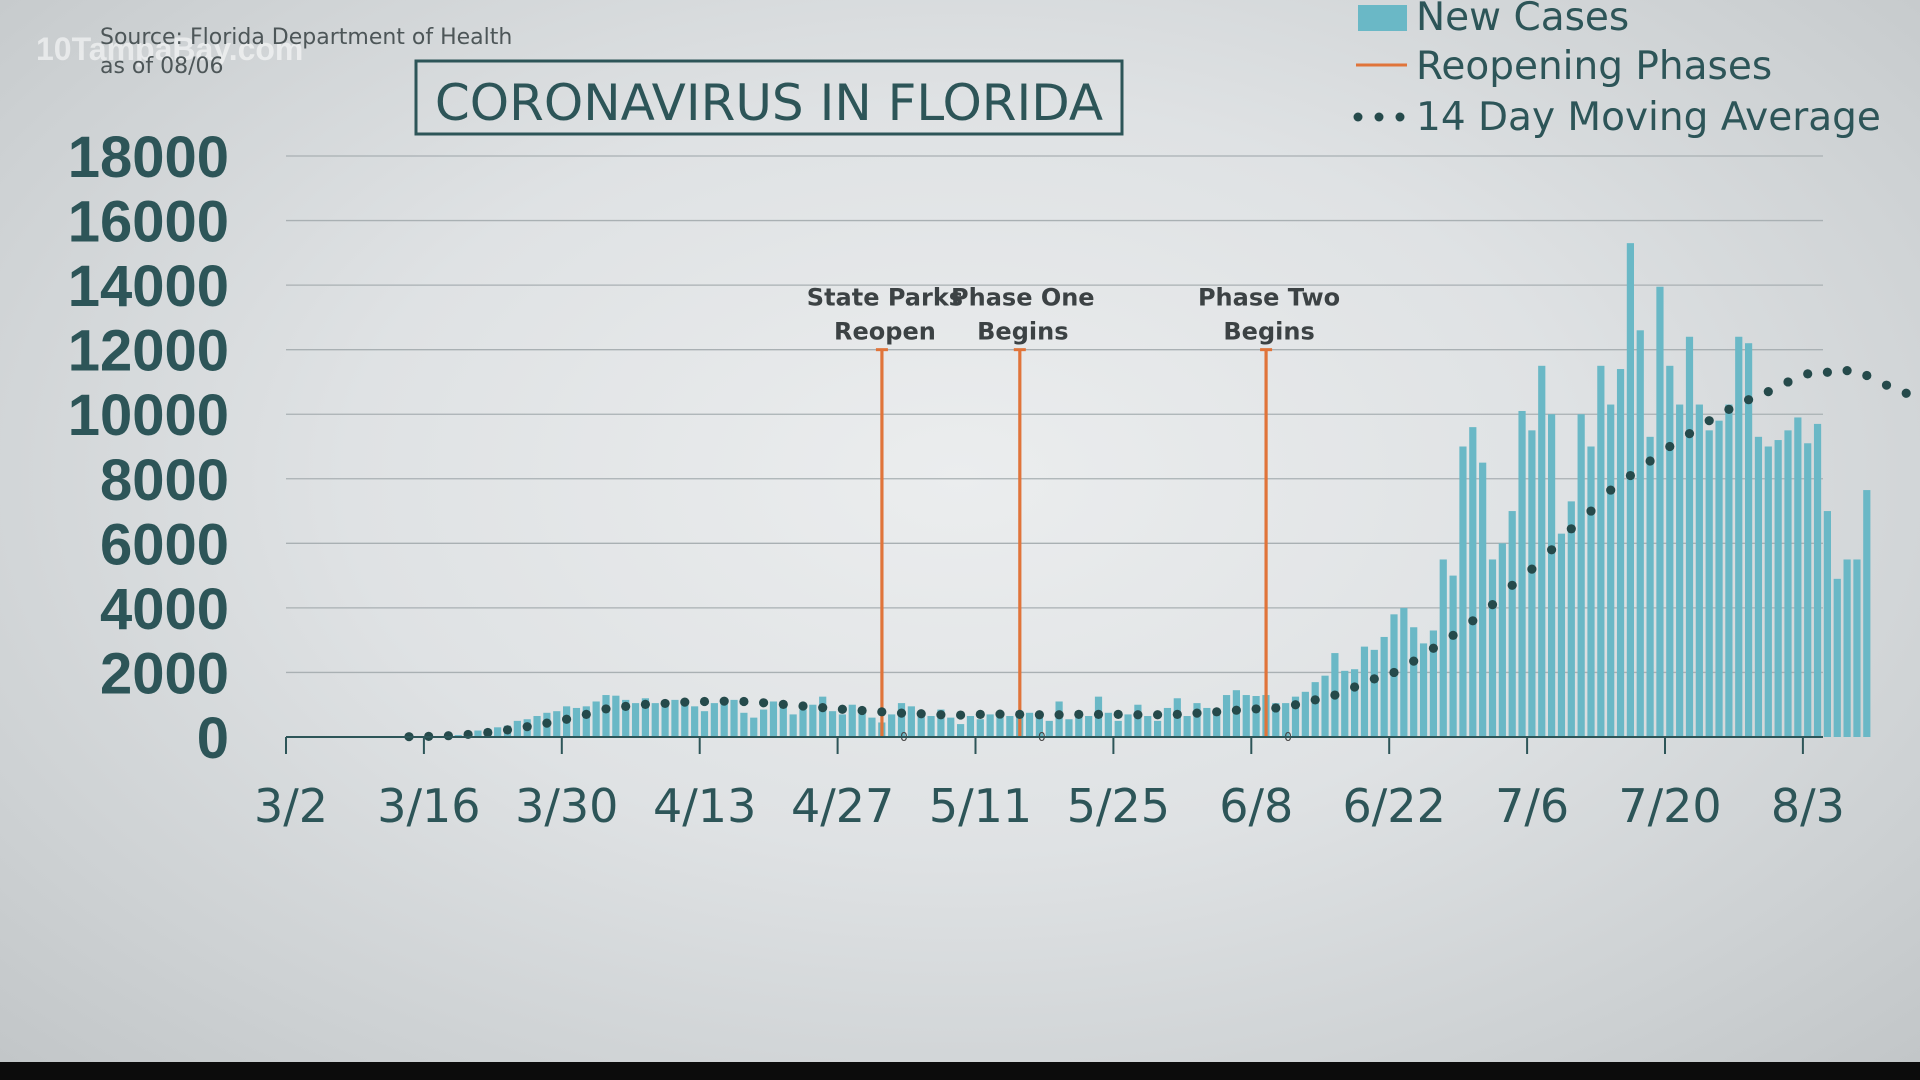  Describe the element at coordinates (291, 806) in the screenshot. I see `x-tick-label: 3/2` at that location.